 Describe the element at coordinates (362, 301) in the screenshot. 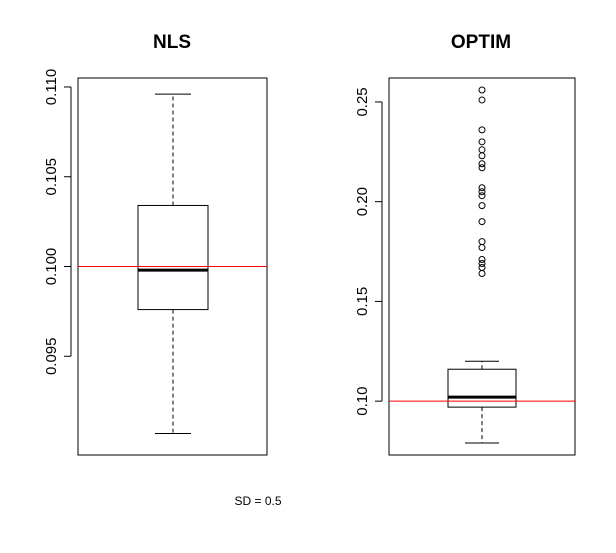

I see `y-tick-label: 0.15` at that location.